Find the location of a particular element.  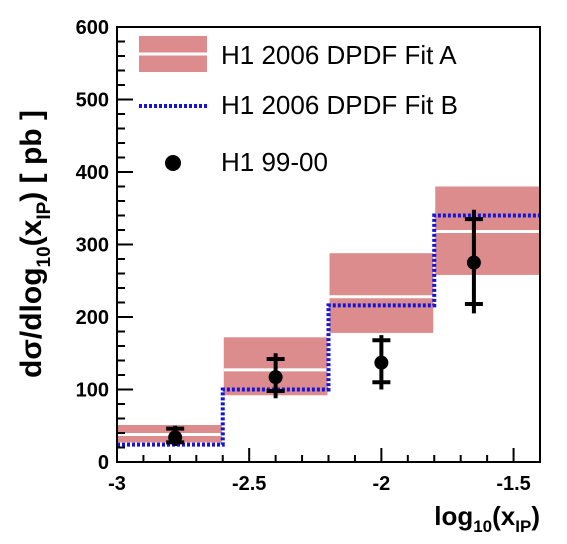

legend-label: H1 2006 DPDF Fit B is located at coordinates (339, 105).